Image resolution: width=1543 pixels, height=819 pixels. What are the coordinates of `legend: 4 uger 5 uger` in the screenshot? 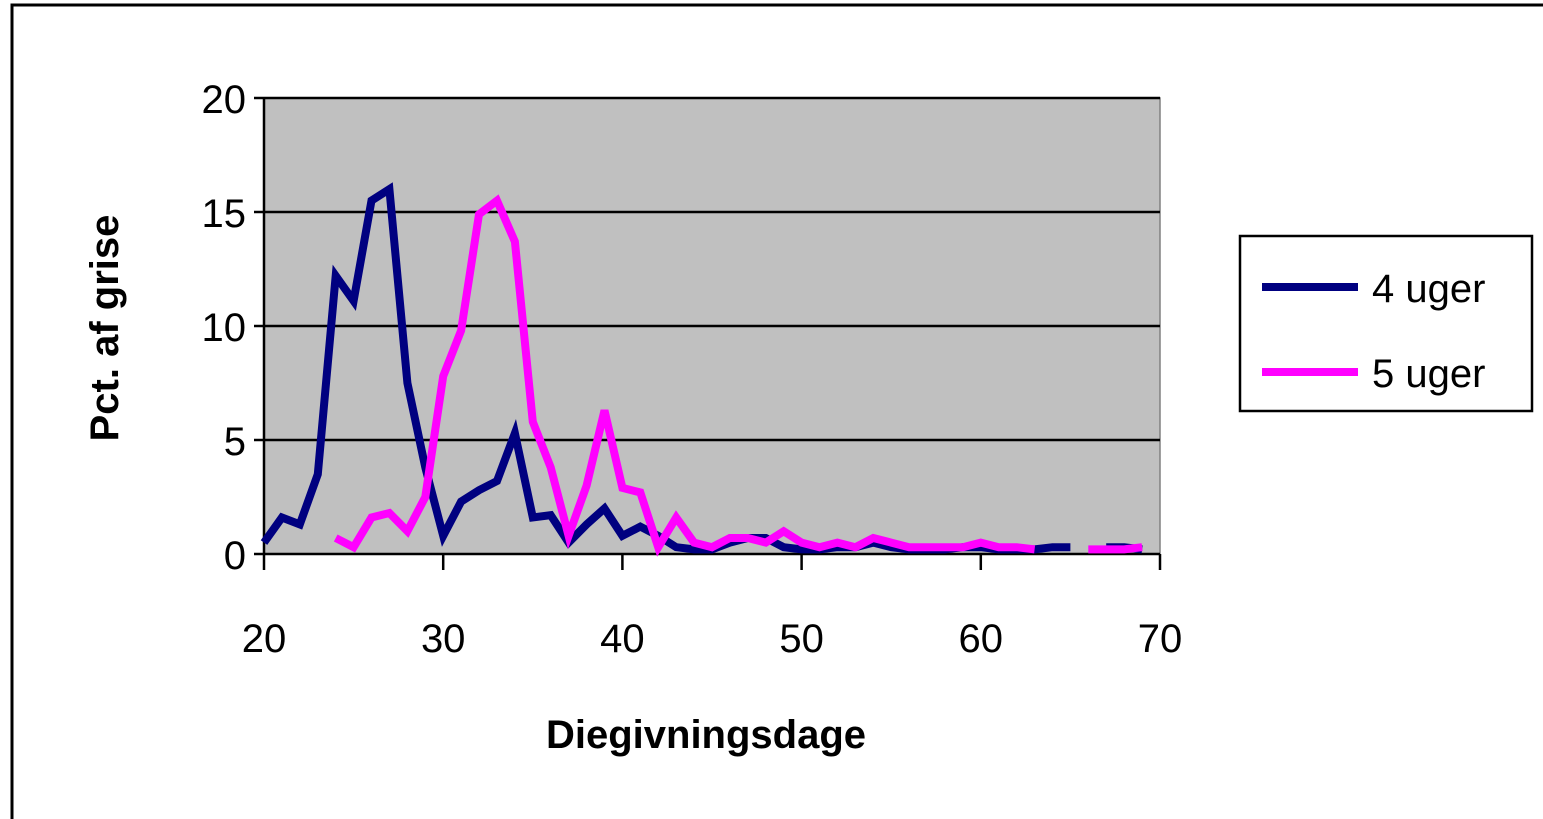 It's located at (1386, 323).